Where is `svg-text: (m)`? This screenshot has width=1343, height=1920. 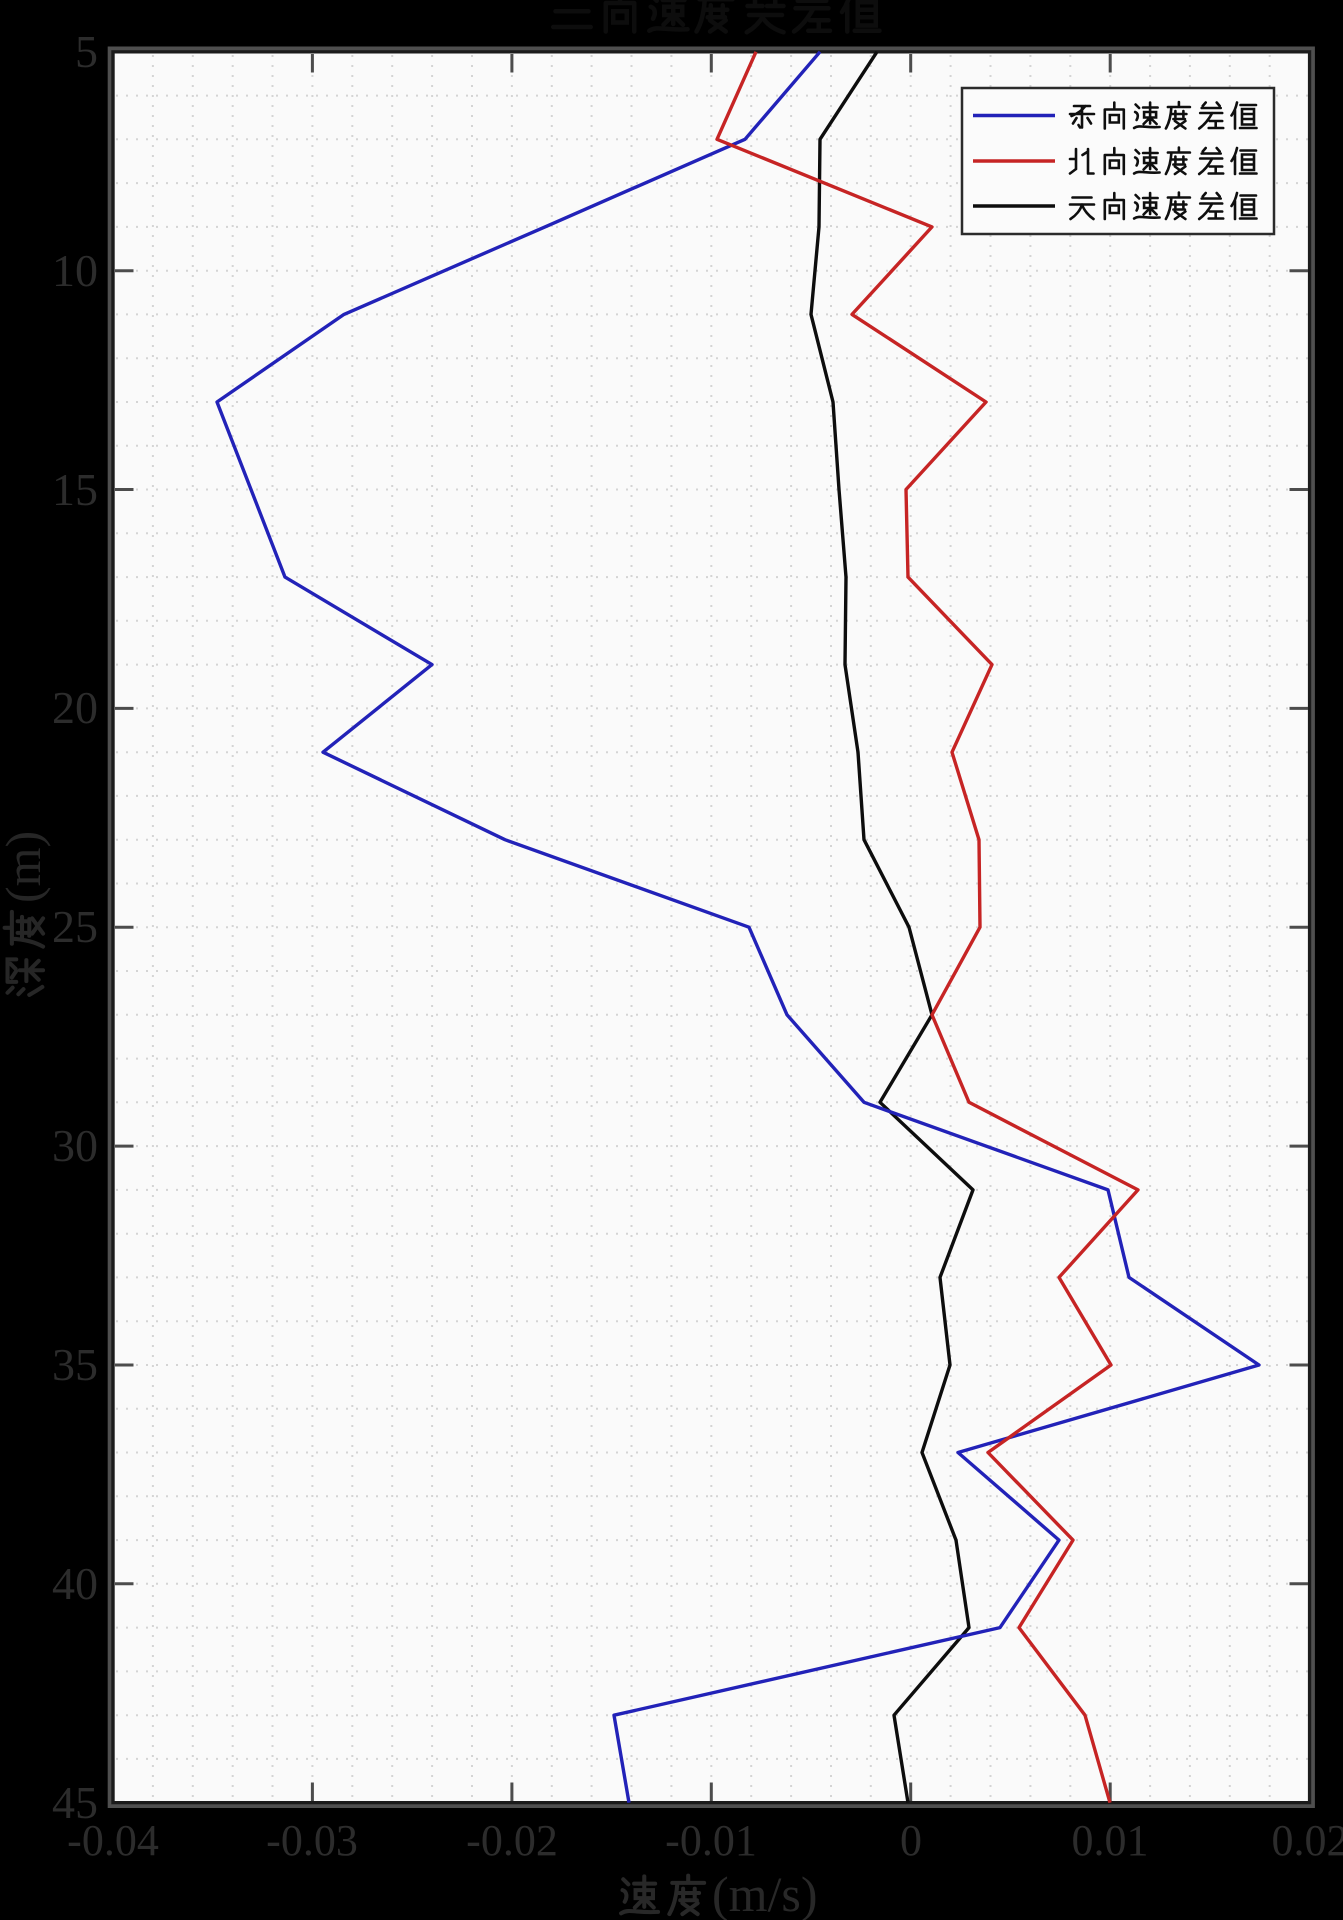
svg-text: (m) is located at coordinates (25, 867).